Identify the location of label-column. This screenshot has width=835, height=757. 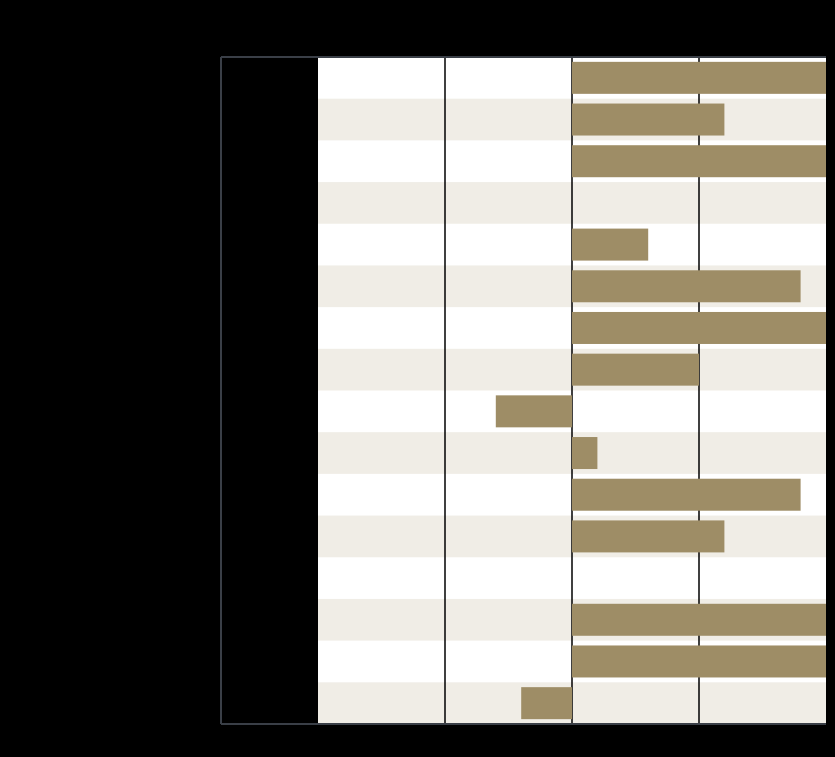
(269, 390).